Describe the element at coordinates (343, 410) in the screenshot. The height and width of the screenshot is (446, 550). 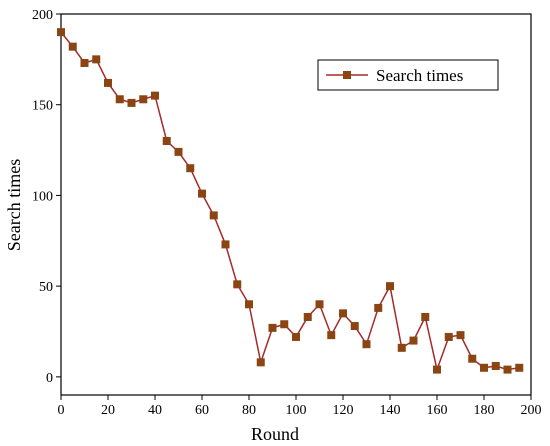
I see `x-tick-label: 120` at that location.